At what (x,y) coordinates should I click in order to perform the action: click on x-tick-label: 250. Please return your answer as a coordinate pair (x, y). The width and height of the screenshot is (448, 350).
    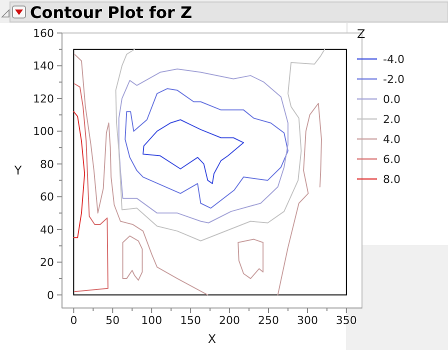
    Looking at the image, I should click on (268, 320).